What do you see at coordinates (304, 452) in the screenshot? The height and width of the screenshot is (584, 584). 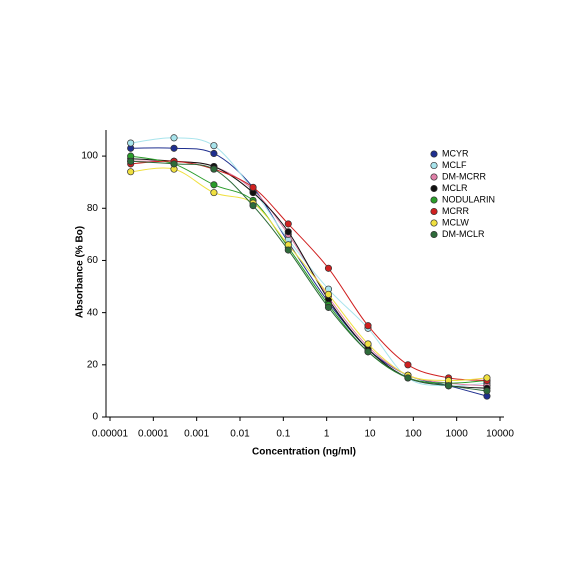 I see `x-axis-title: Concentration (ng/ml)` at bounding box center [304, 452].